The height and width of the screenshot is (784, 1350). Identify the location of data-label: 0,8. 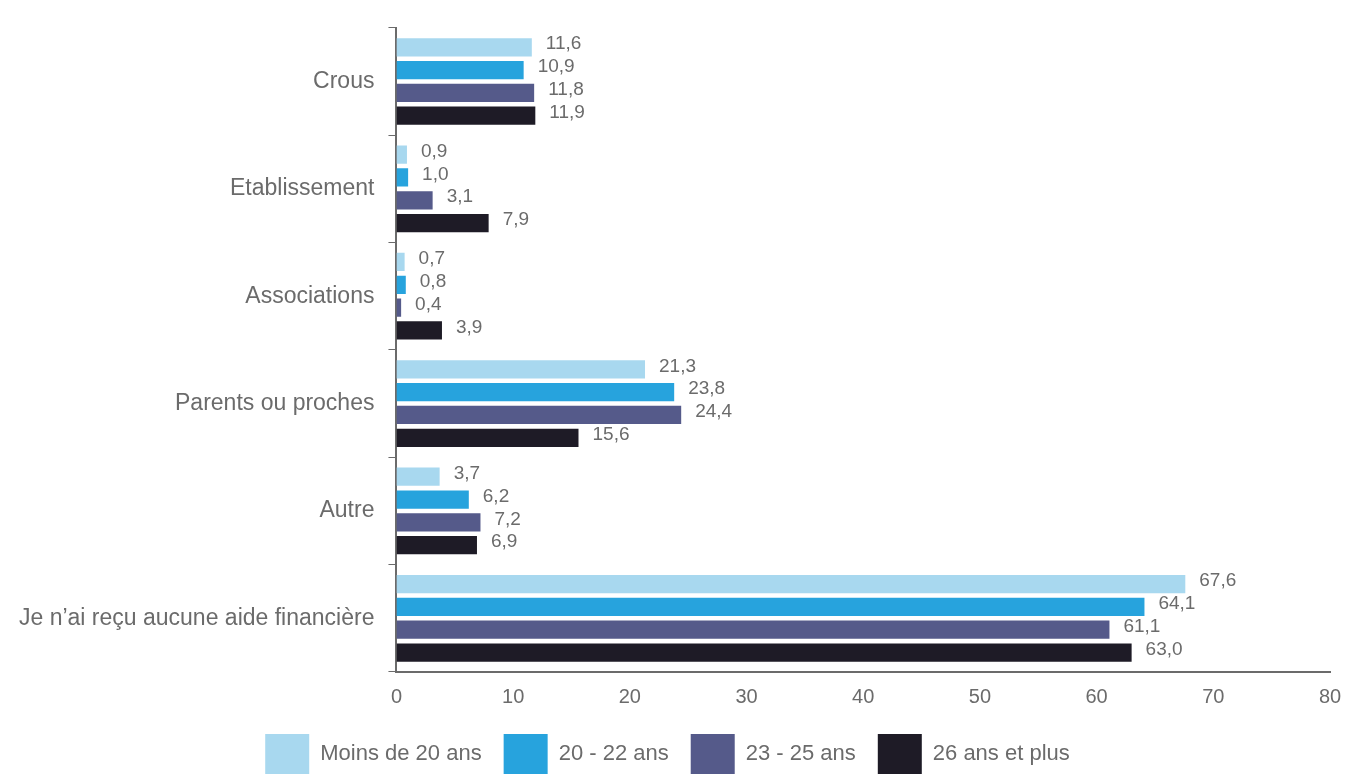
(433, 281).